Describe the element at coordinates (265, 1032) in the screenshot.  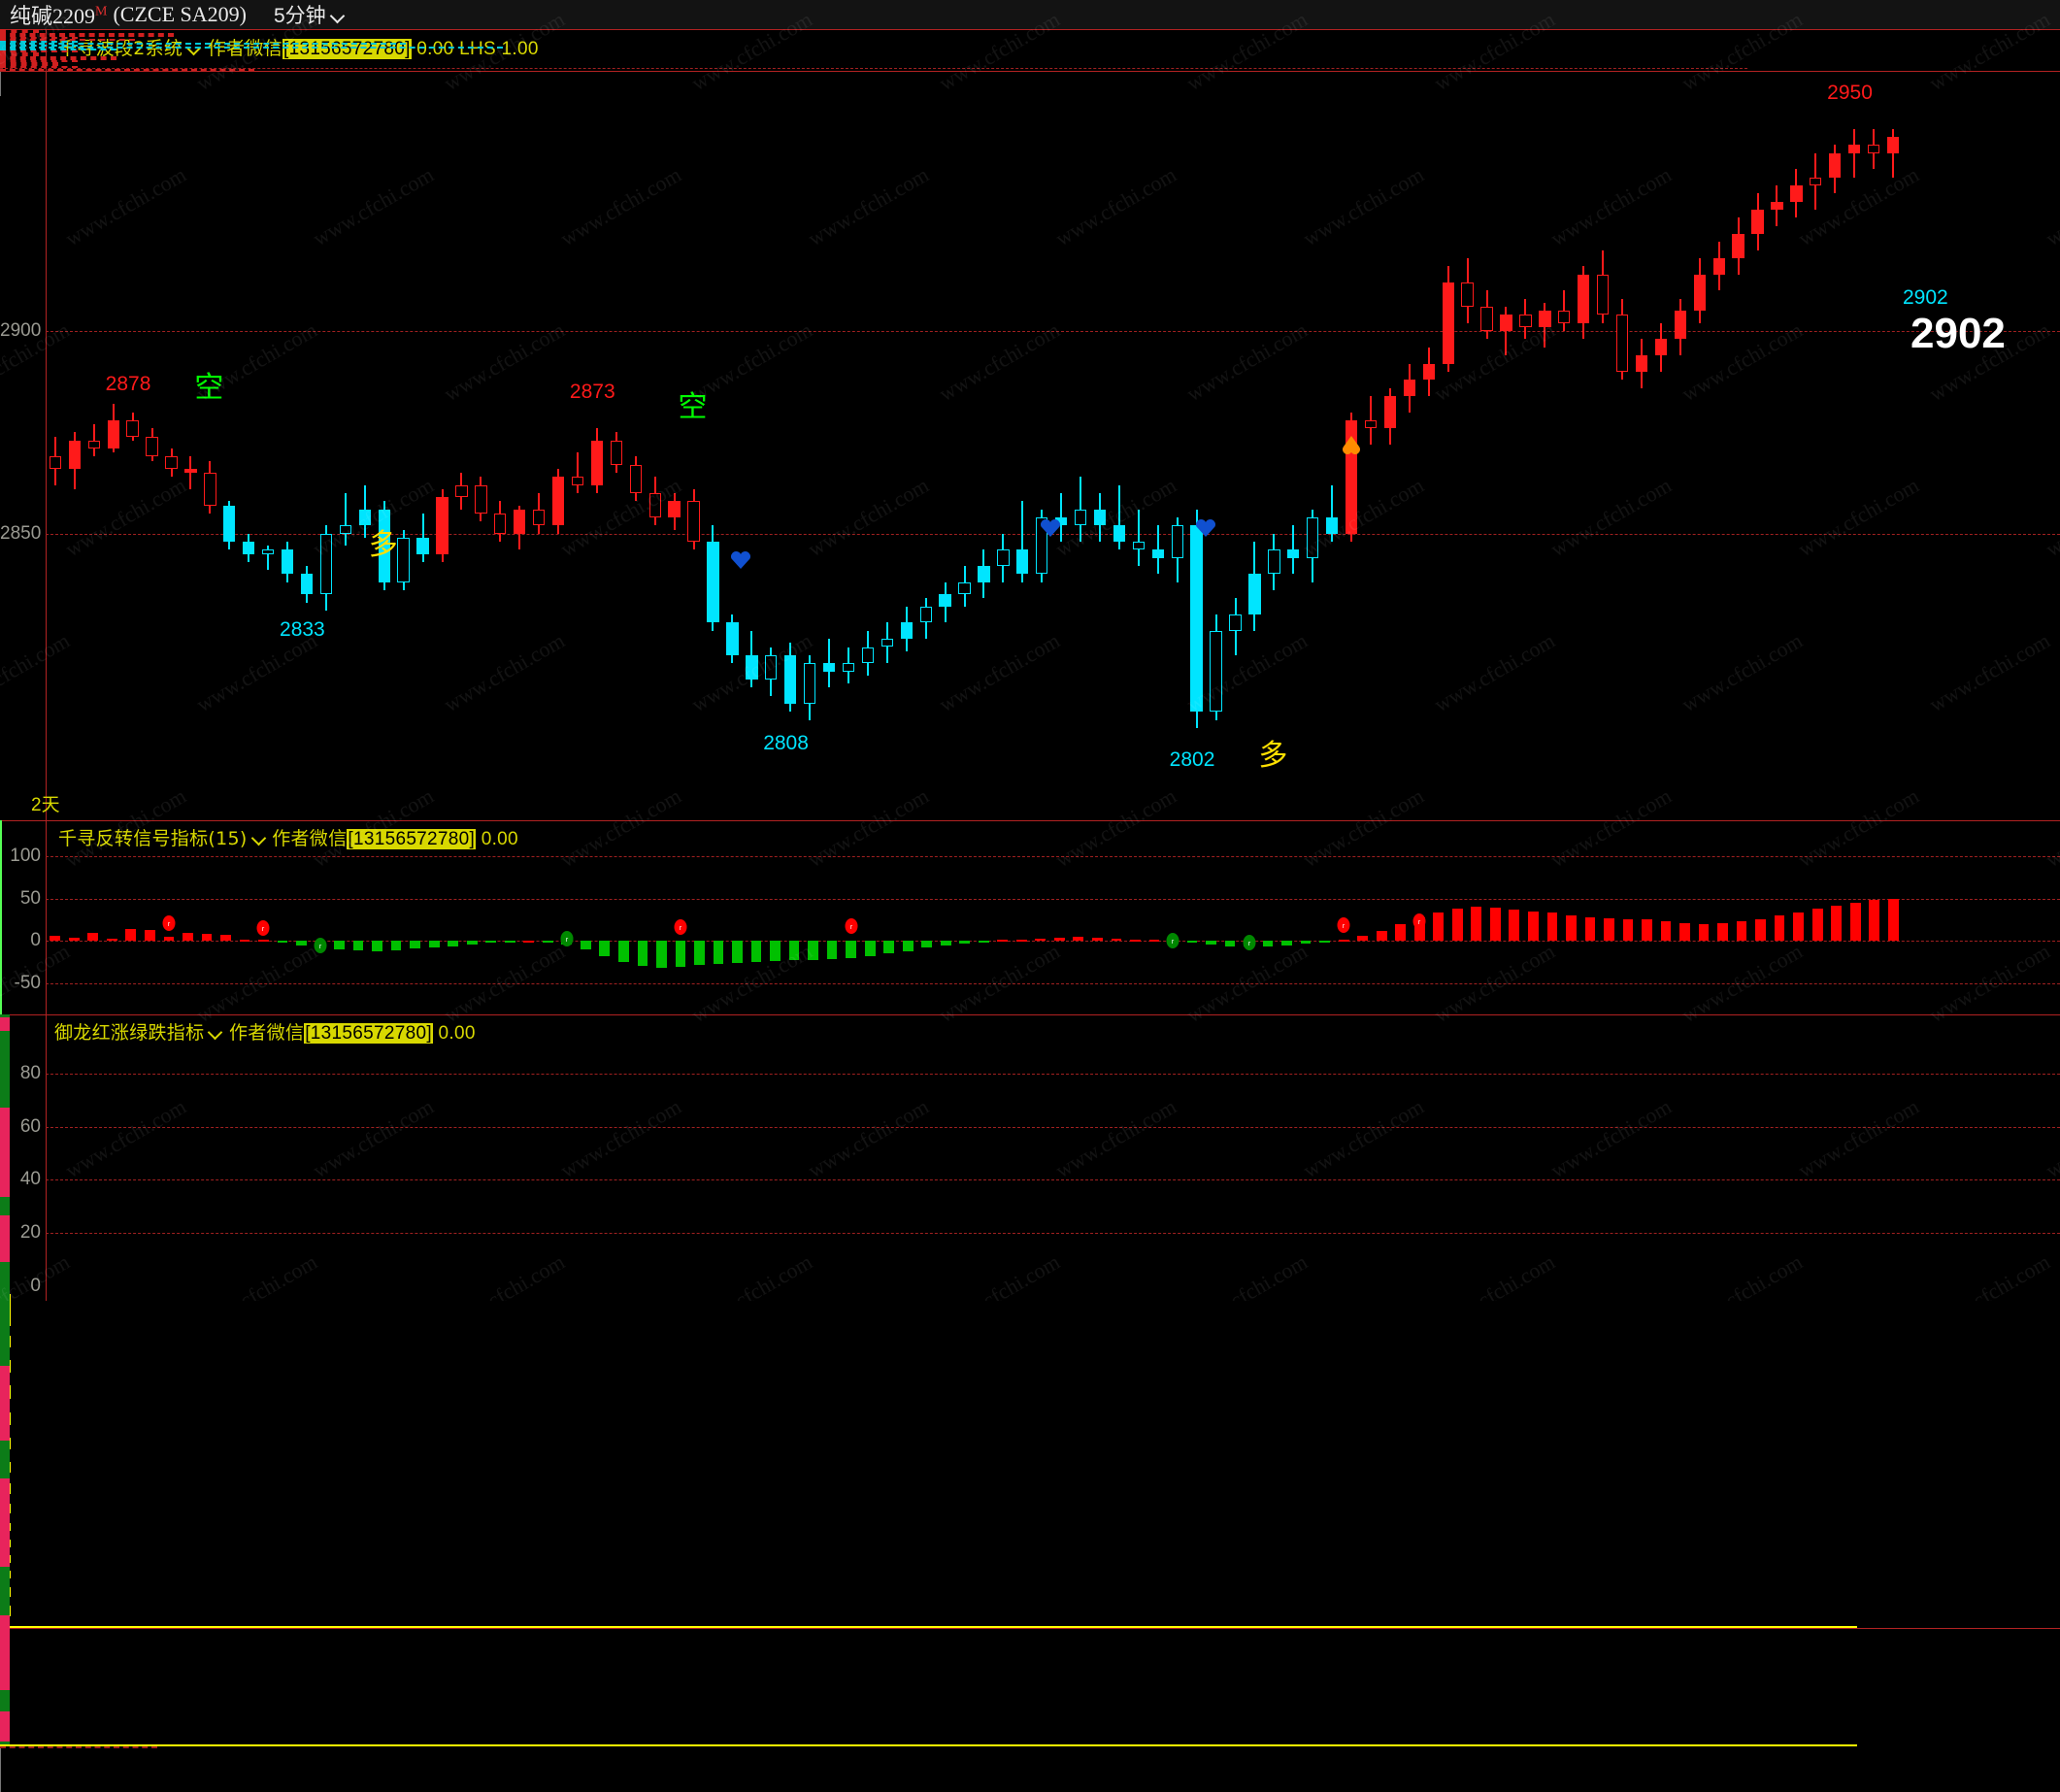
I see `bot-panel-title: 御龙红涨绿跌指标 作者微信[13156572780] 0.00` at that location.